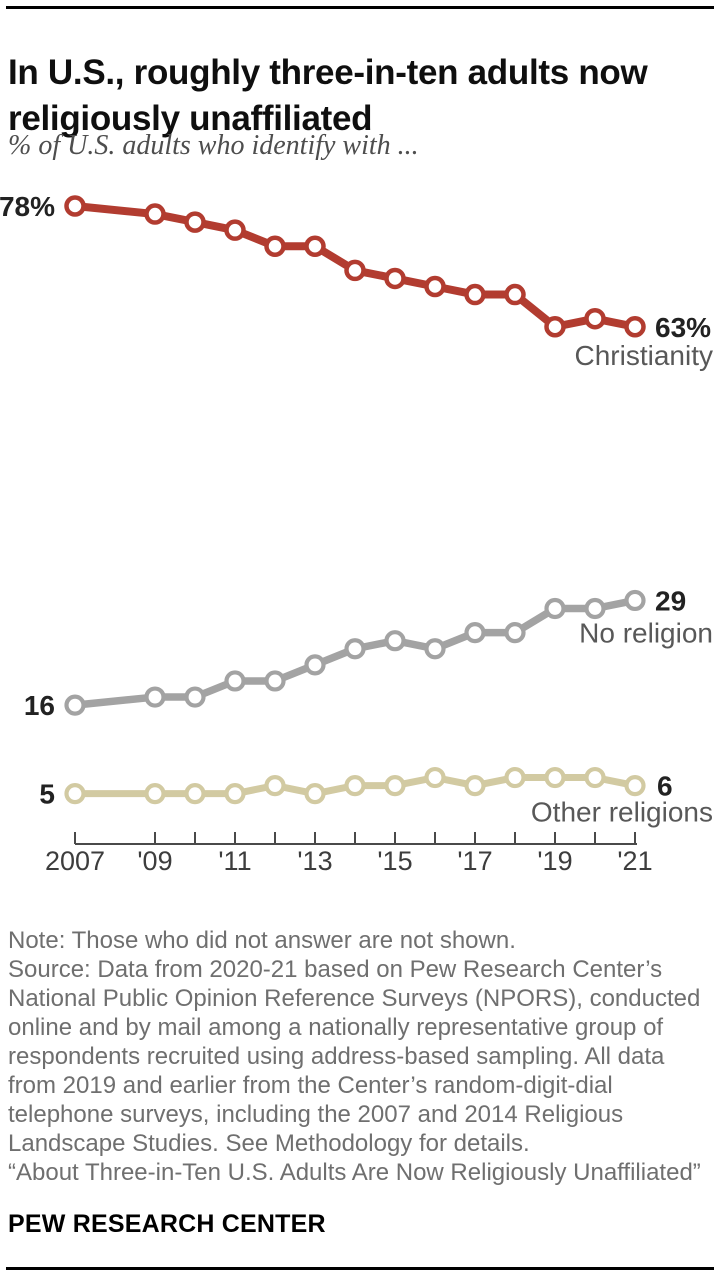 The height and width of the screenshot is (1282, 720). I want to click on pew-brand-label: PEW RESEARCH CENTER, so click(167, 1224).